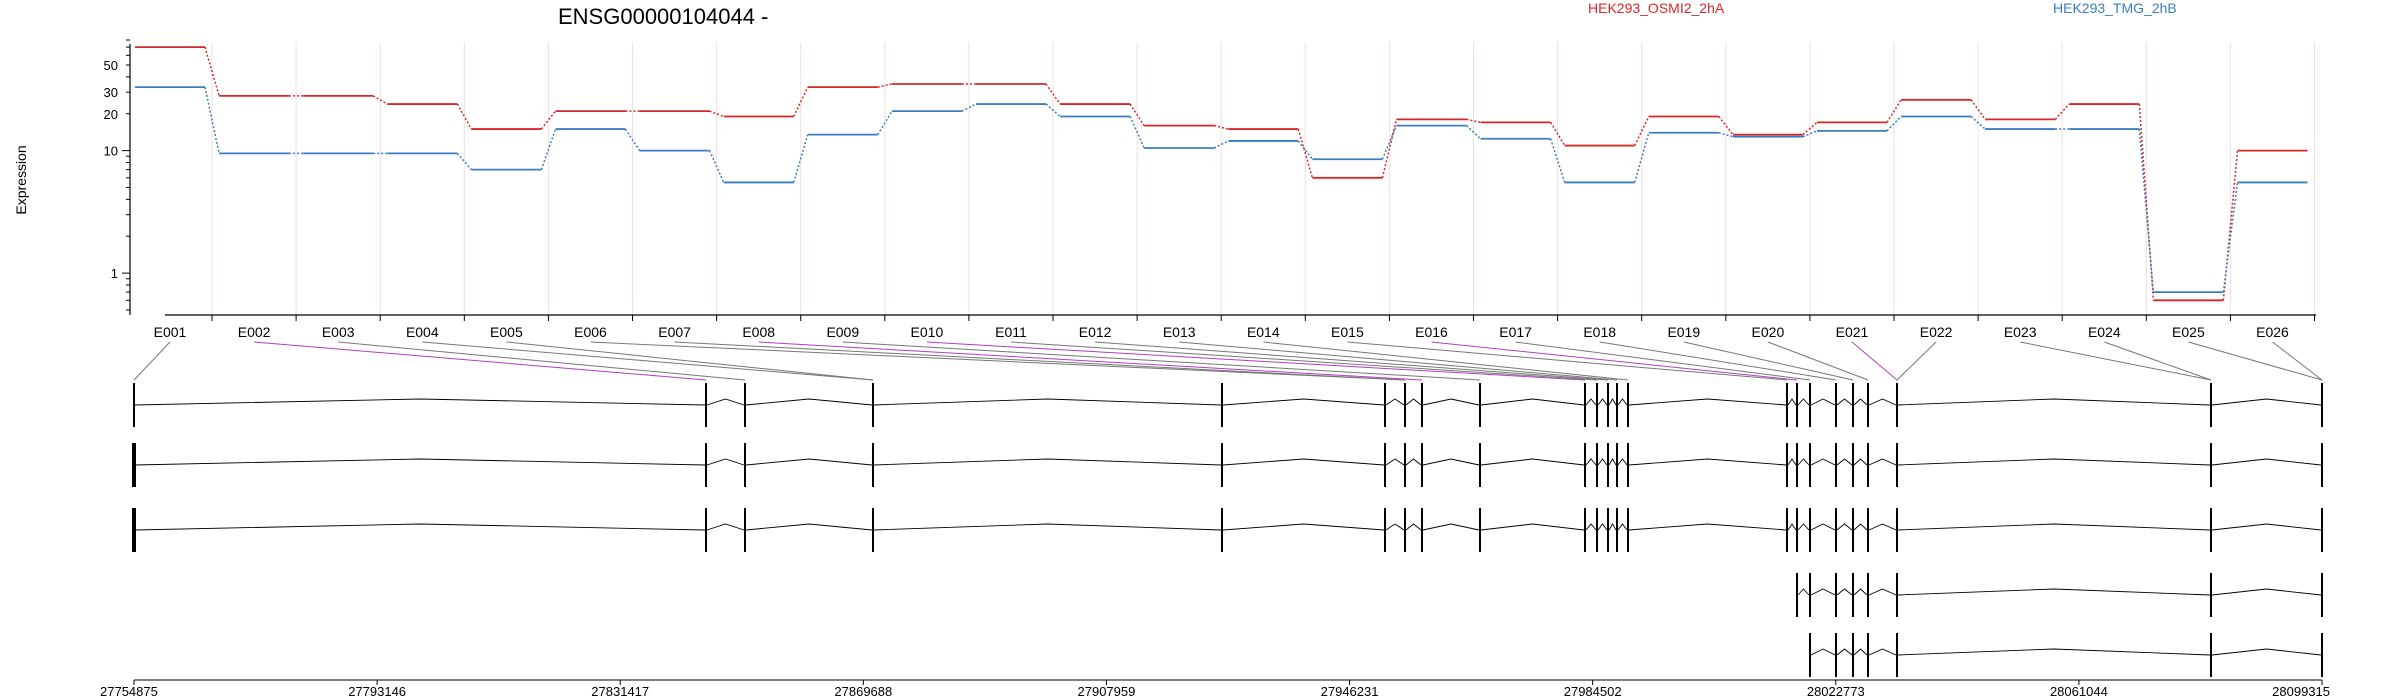 The width and height of the screenshot is (2400, 700). I want to click on exon-label: E021, so click(1852, 332).